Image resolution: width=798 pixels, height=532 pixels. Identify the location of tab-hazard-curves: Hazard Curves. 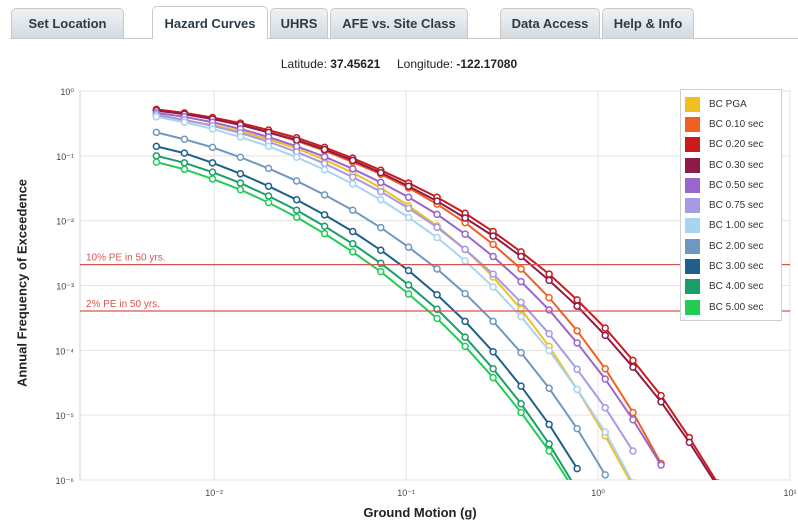
(210, 22).